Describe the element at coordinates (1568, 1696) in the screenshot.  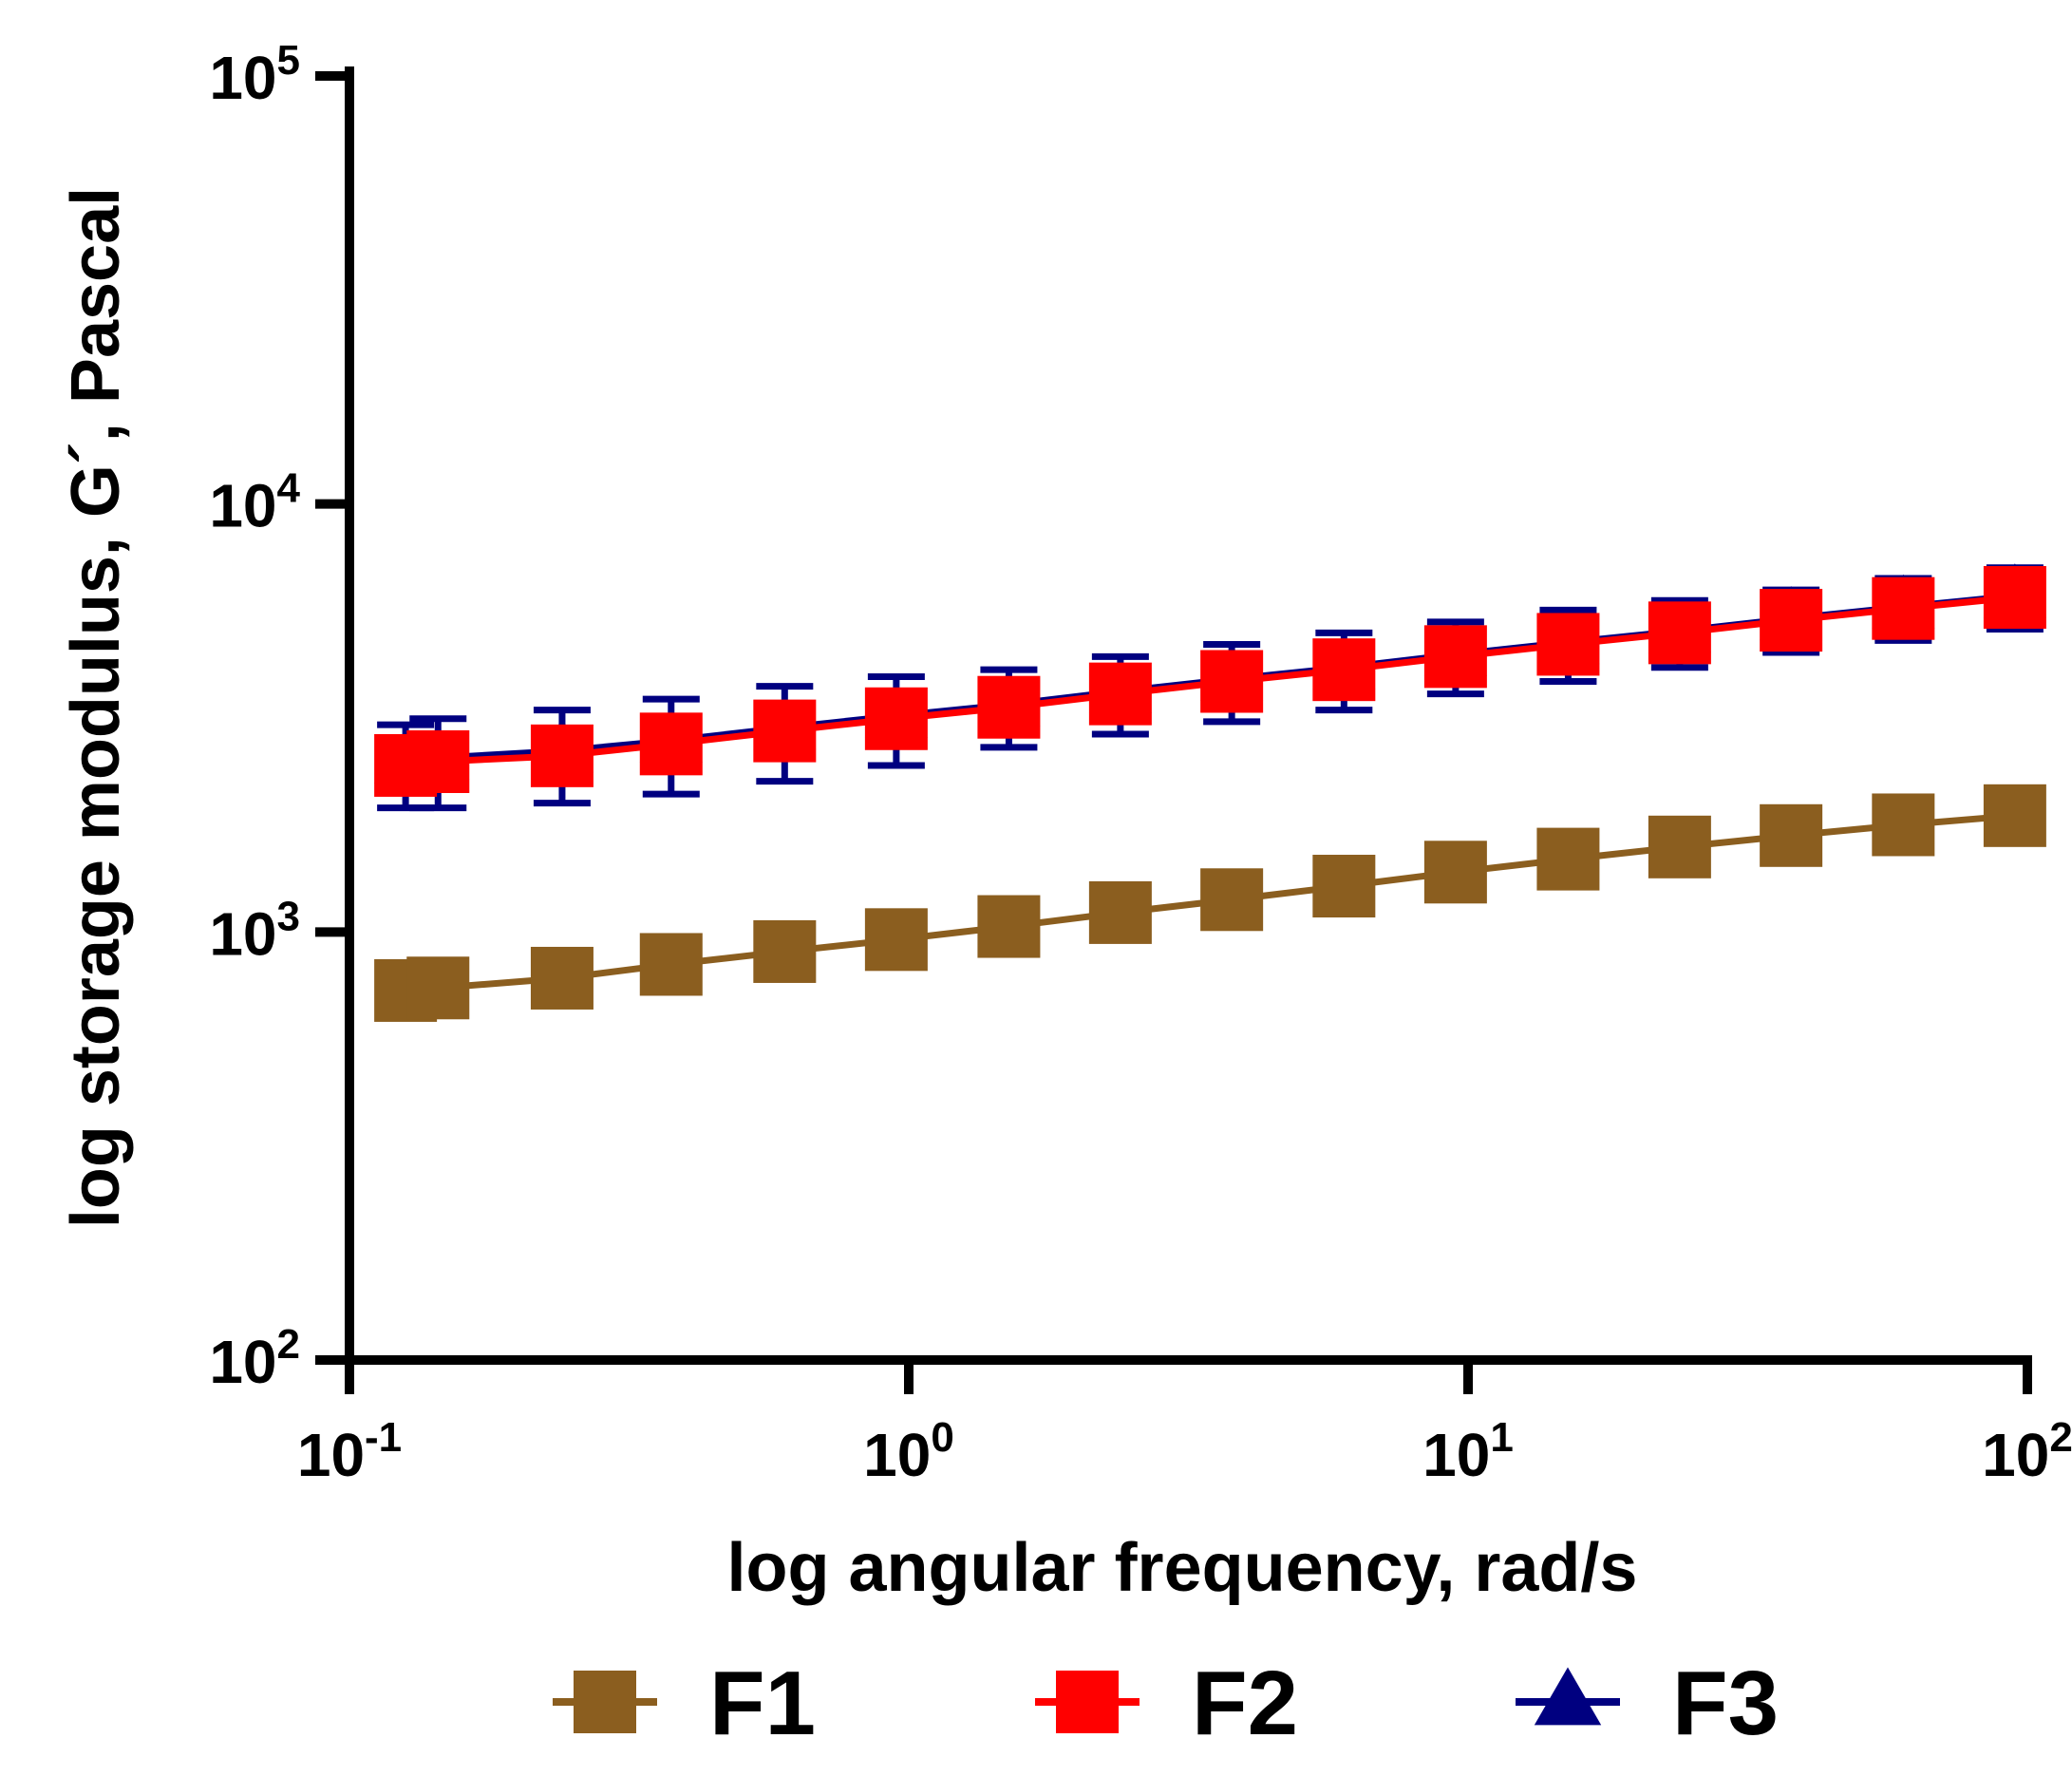
I see `legend-marker-f3` at that location.